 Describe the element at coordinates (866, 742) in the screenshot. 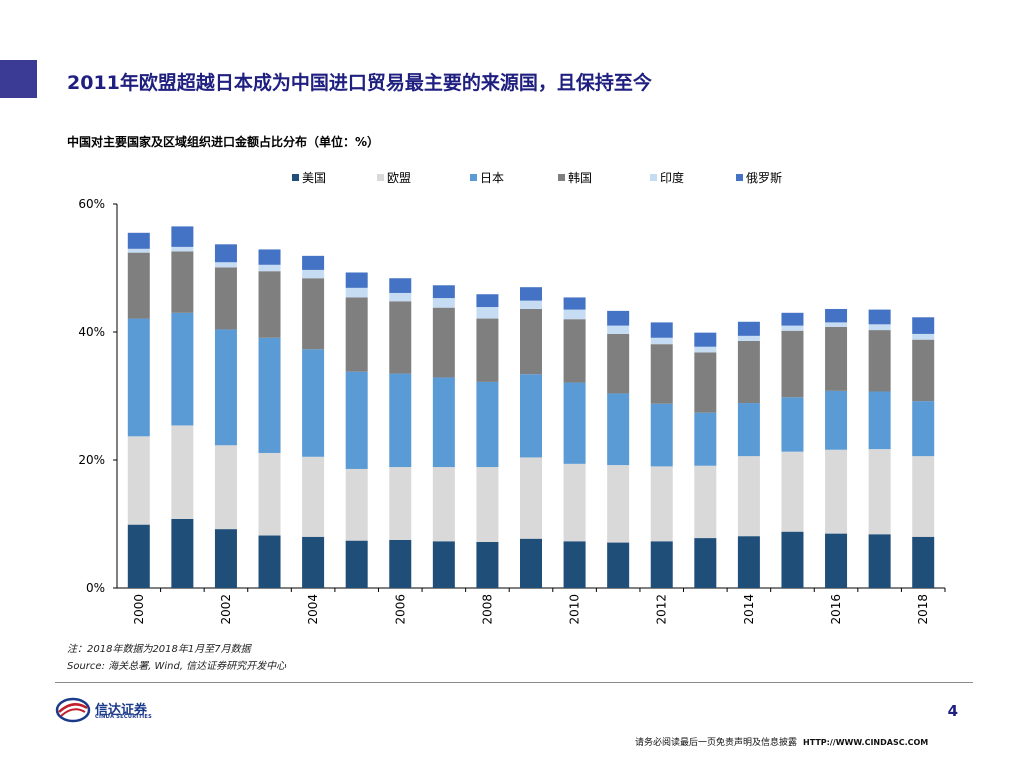

I see `website-link: HTTP://WWW.CINDASC.COM` at that location.